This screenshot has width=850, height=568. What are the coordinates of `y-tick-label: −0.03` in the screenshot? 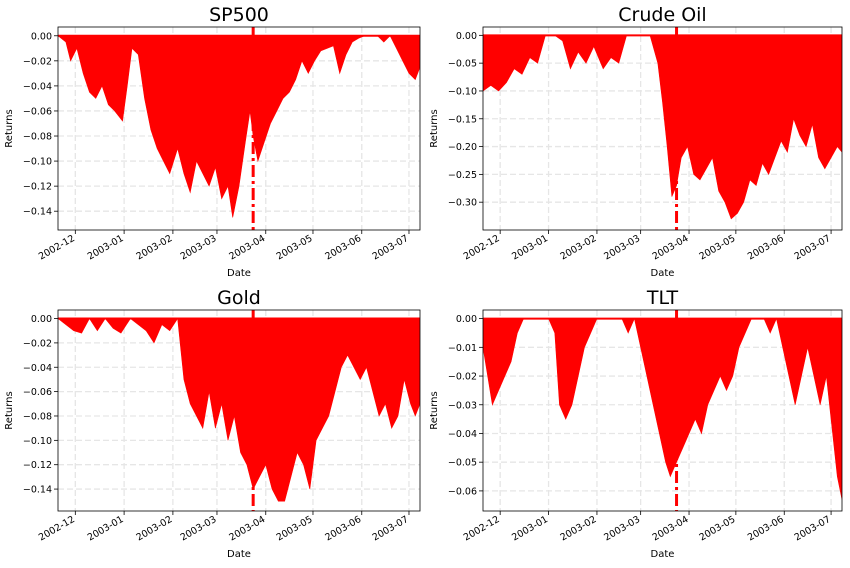 It's located at (462, 405).